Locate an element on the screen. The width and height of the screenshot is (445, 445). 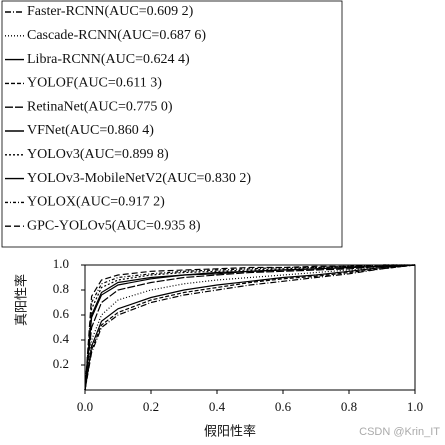
x-tick-label: 1.0 is located at coordinates (415, 406).